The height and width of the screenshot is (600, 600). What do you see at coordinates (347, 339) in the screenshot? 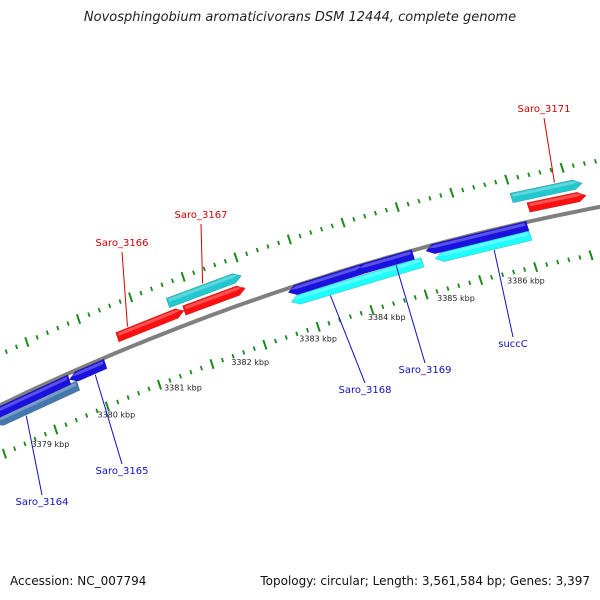
I see `leader-line-g7` at bounding box center [347, 339].